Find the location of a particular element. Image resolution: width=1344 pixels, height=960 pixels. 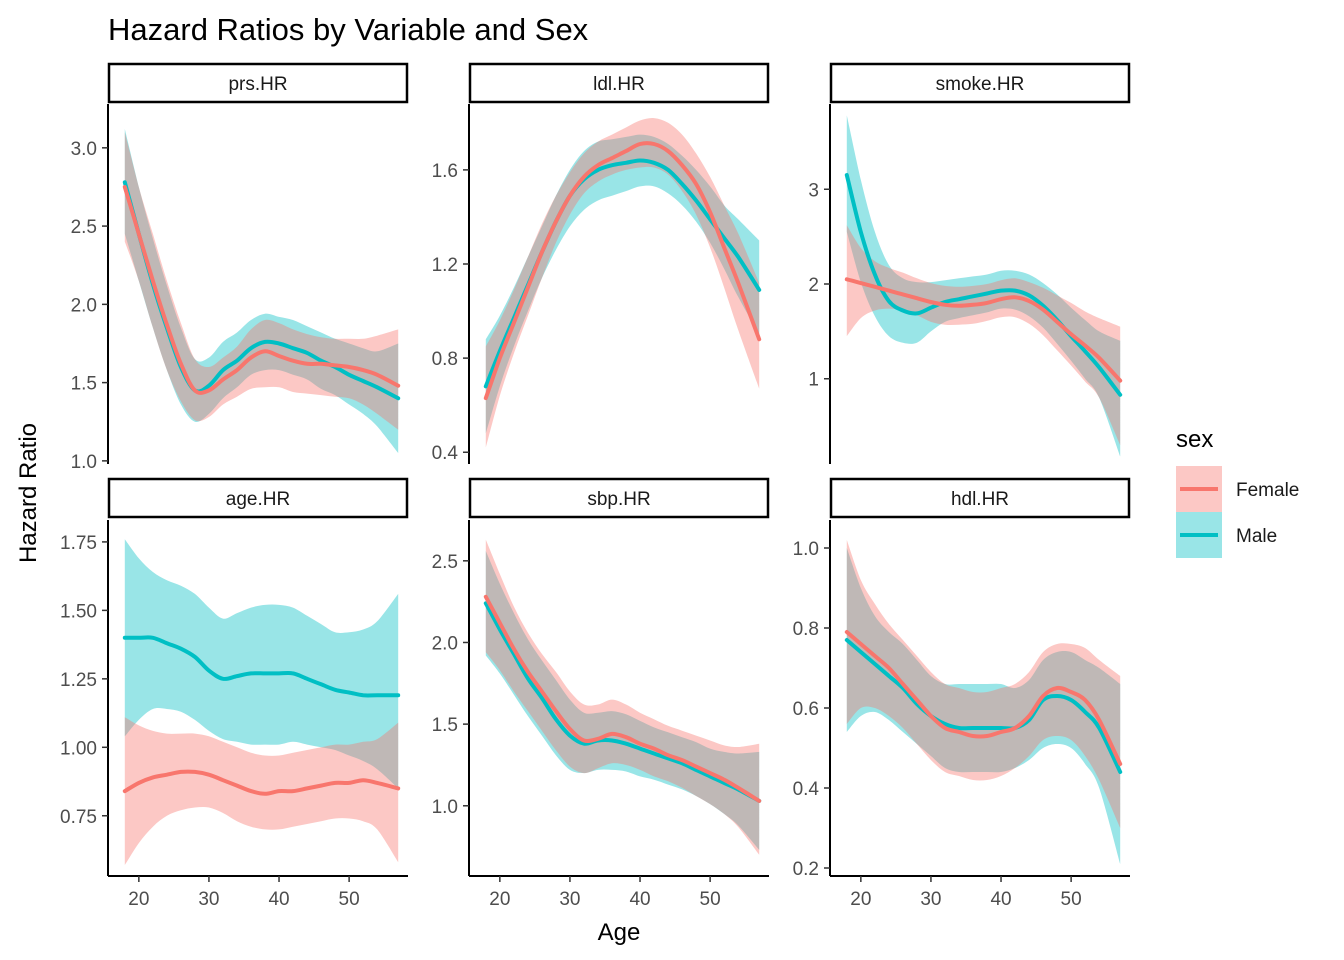

panel-ldl-HR: ldl.HR 0.4 0.8 1.2 1.6 is located at coordinates (601, 263).